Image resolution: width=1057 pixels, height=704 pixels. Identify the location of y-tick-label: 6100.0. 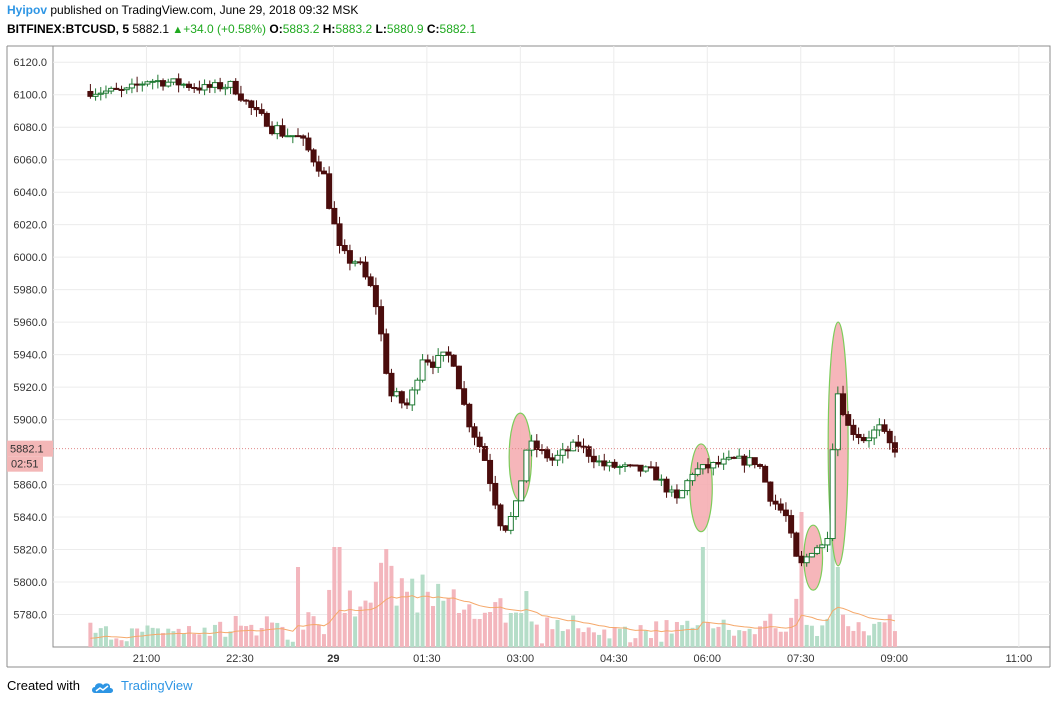
(30, 96).